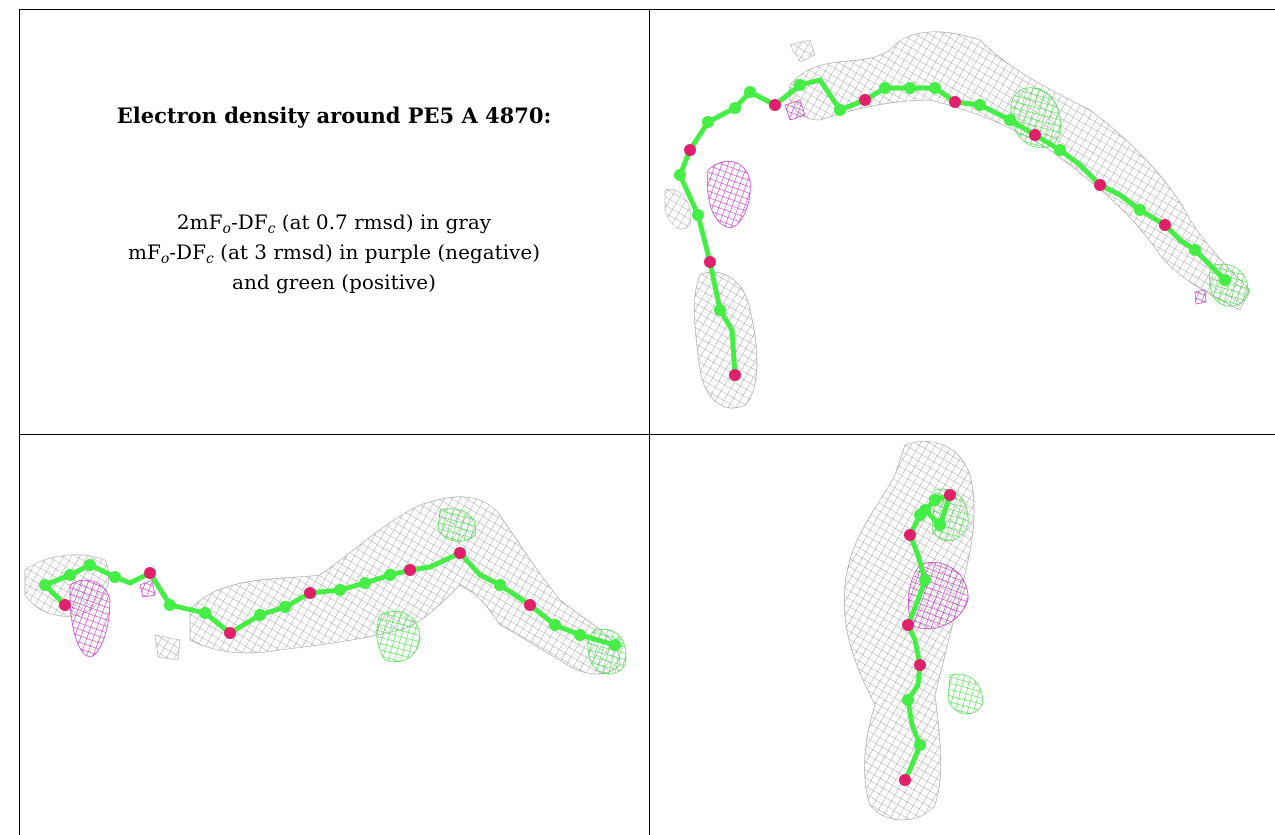 The height and width of the screenshot is (835, 1275). What do you see at coordinates (725, 340) in the screenshot?
I see `density-mesh-lower` at bounding box center [725, 340].